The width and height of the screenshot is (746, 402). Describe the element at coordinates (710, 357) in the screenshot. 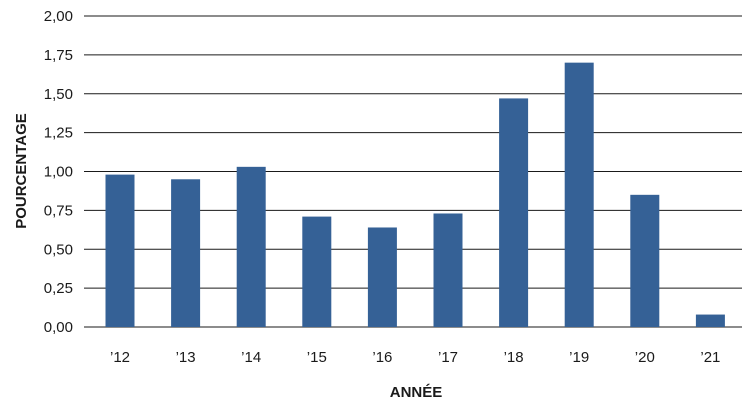

I see `x-tick-label: ’21` at that location.